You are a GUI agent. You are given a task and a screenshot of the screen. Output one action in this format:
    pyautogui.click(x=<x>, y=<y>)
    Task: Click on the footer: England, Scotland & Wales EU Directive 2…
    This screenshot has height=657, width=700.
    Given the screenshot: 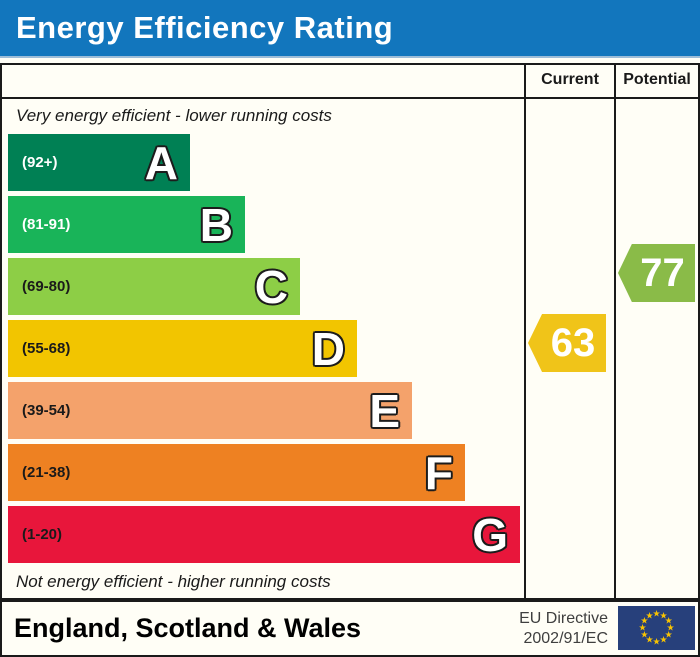 What is the action you would take?
    pyautogui.click(x=350, y=628)
    